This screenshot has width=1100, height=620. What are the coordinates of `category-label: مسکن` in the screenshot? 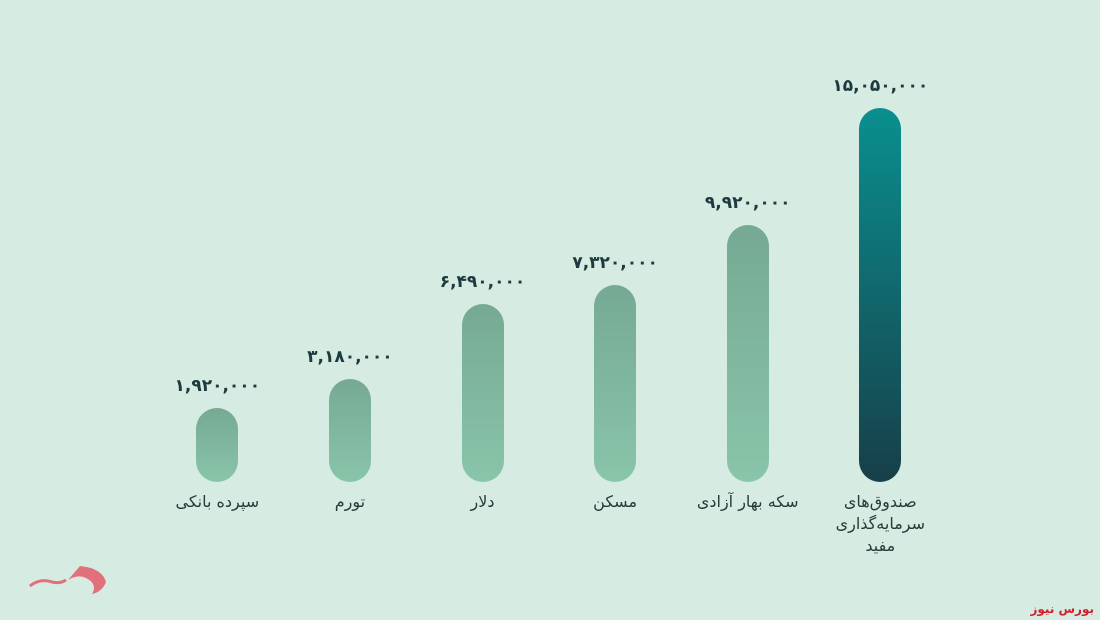 It's located at (615, 501).